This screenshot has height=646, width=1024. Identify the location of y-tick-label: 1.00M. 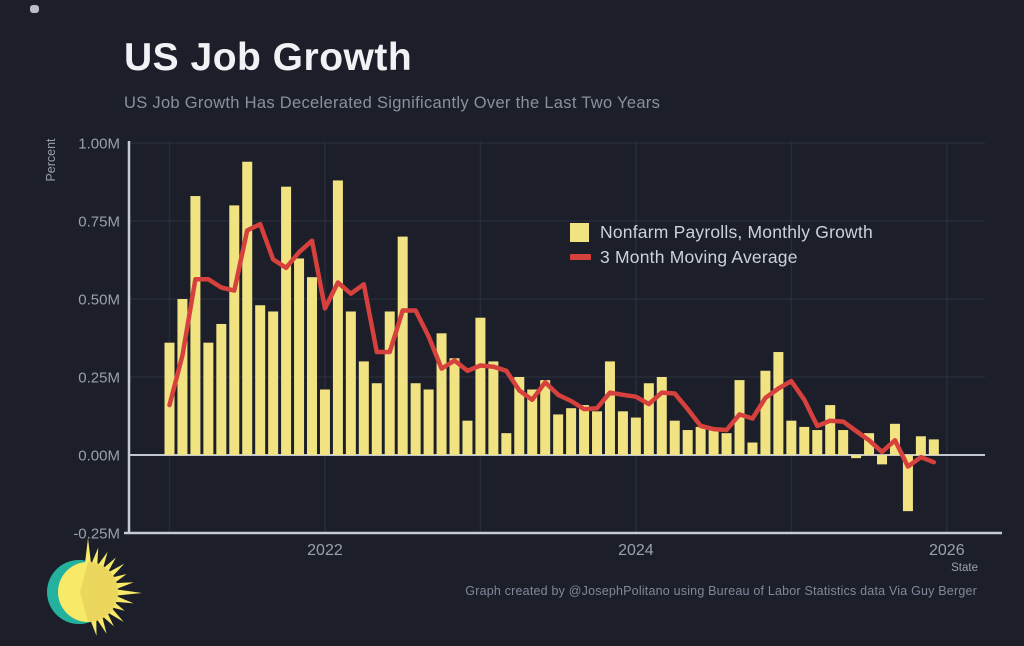
(99, 144).